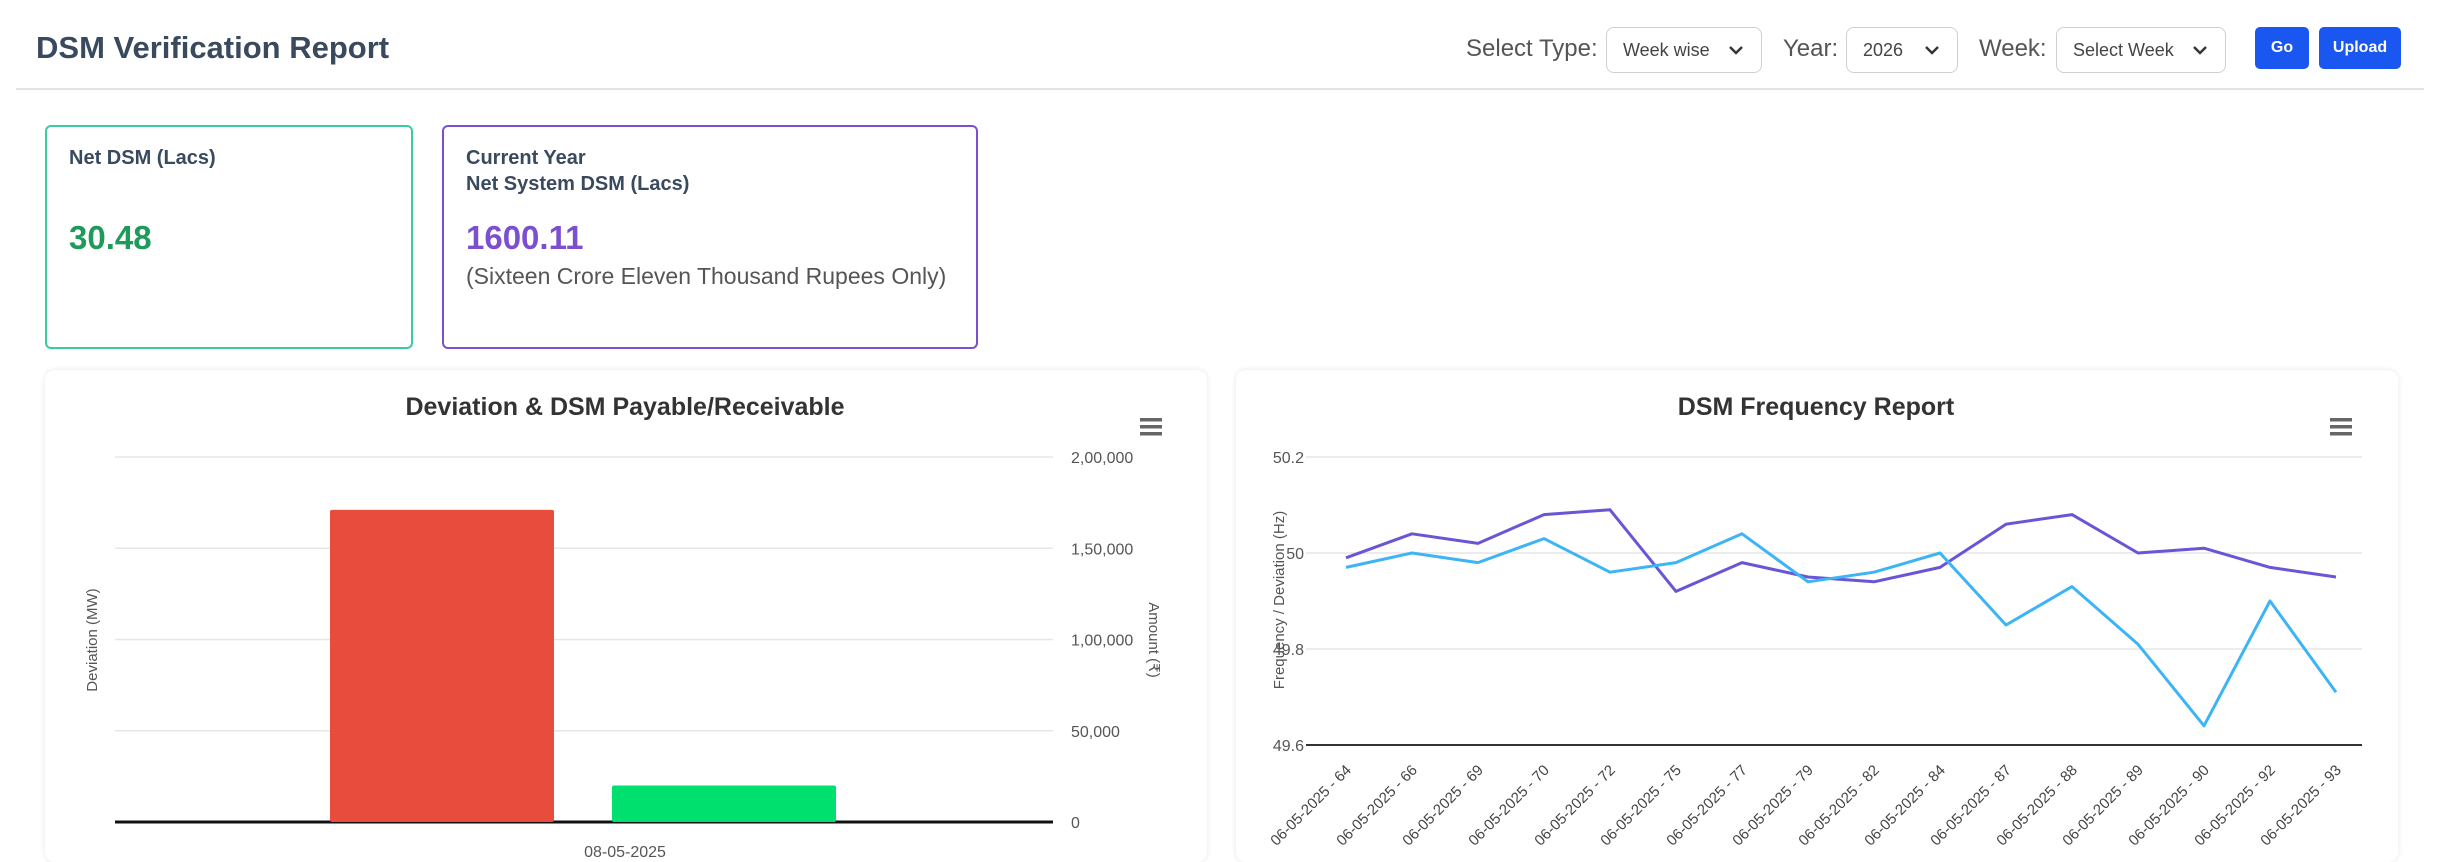  Describe the element at coordinates (1288, 746) in the screenshot. I see `y-axis-tick-label: 49.6` at that location.